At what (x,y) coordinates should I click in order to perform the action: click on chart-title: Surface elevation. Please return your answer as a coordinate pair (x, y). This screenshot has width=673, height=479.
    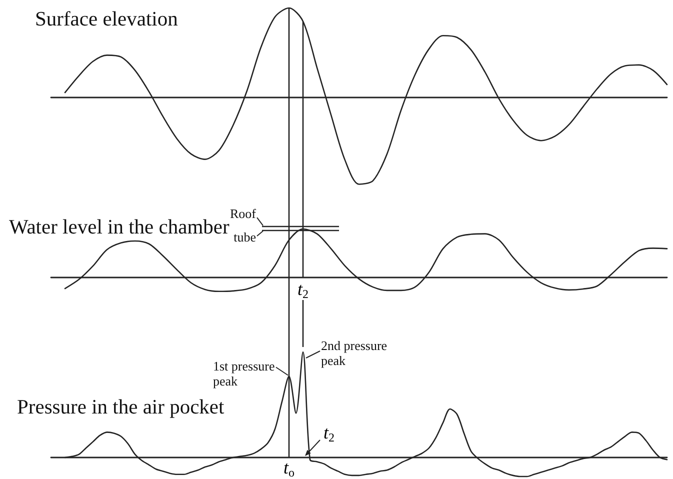
    Looking at the image, I should click on (106, 19).